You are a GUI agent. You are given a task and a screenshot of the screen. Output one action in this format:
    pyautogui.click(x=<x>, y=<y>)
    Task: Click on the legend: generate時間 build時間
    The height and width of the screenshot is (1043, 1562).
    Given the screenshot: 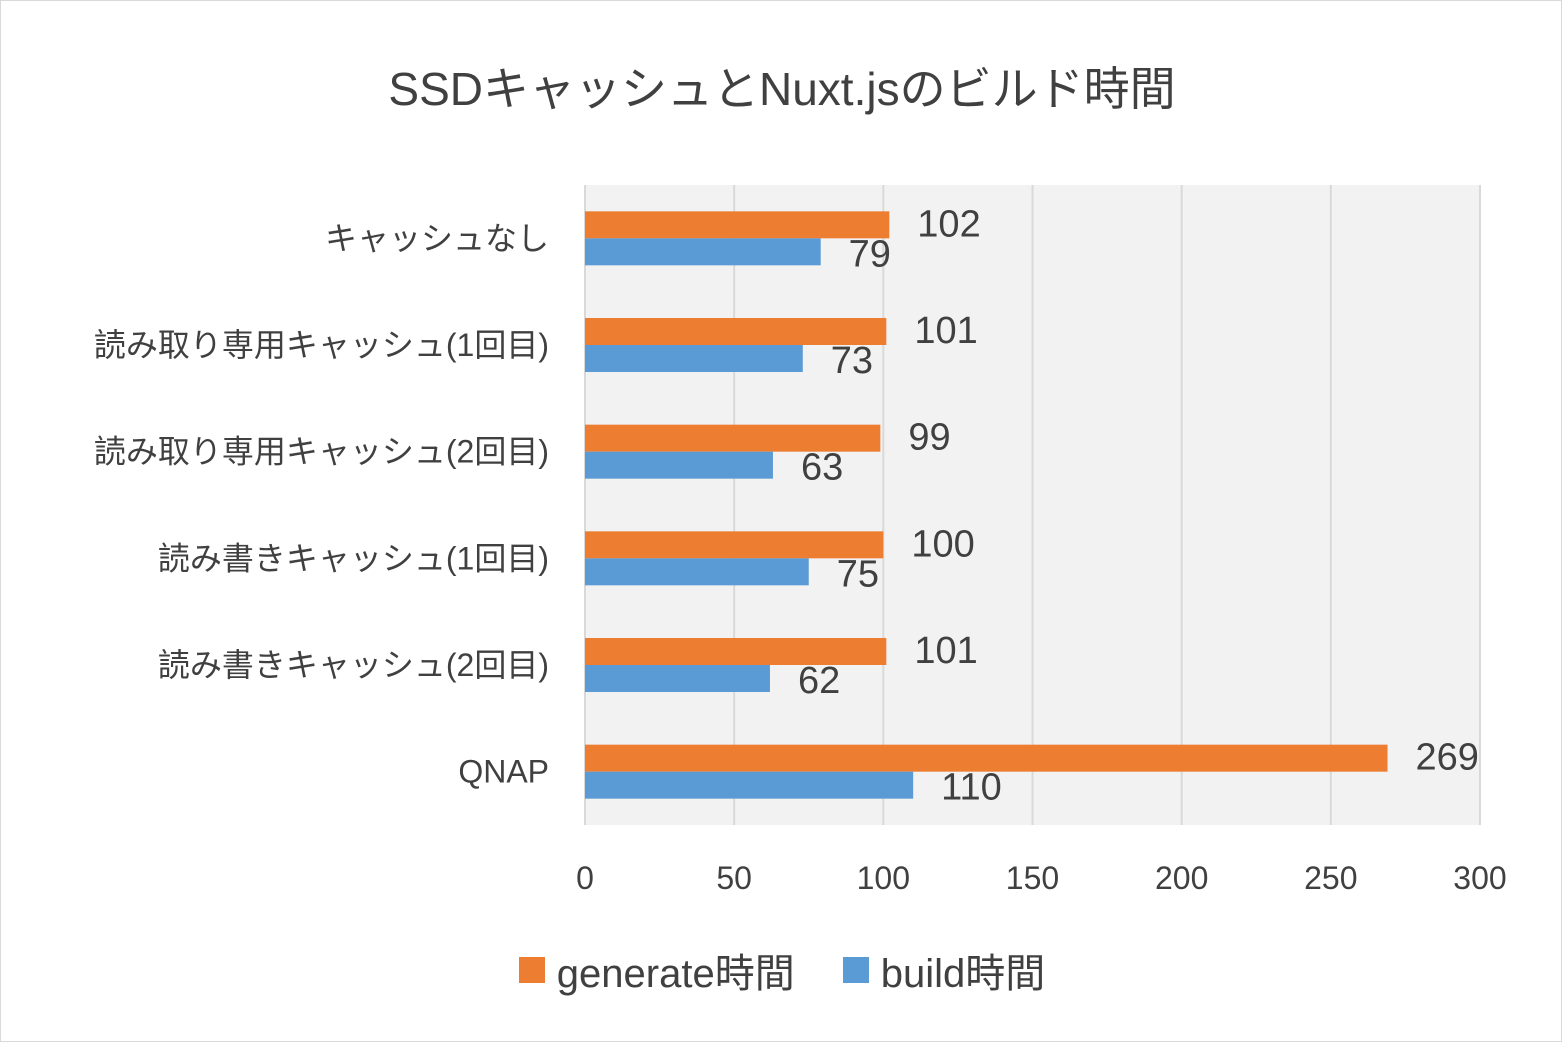 What is the action you would take?
    pyautogui.click(x=781, y=970)
    